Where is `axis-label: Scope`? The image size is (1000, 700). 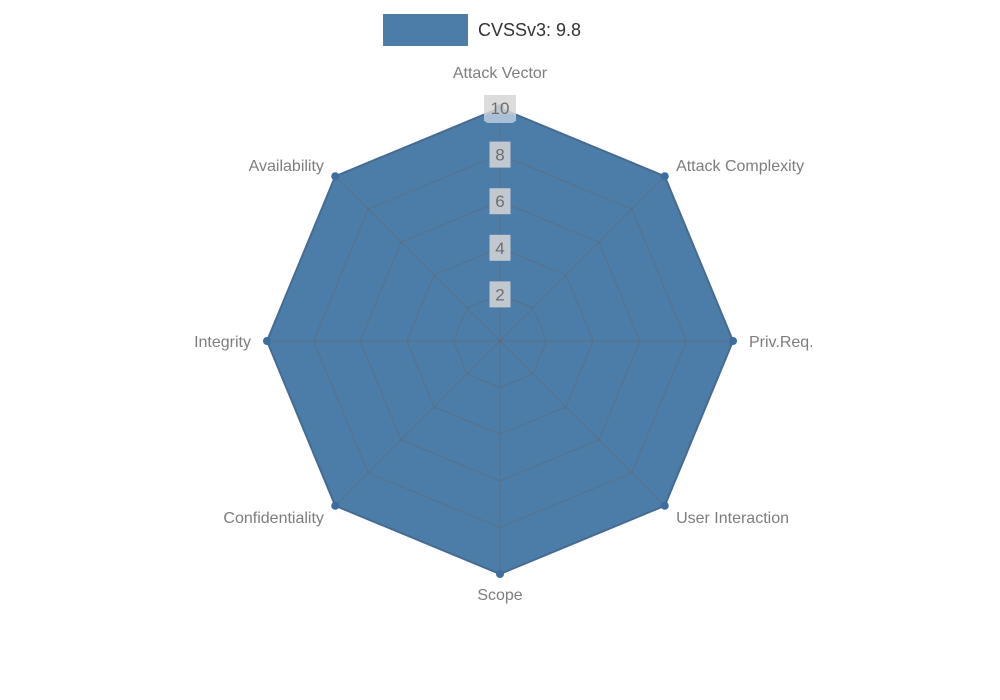
axis-label: Scope is located at coordinates (499, 595).